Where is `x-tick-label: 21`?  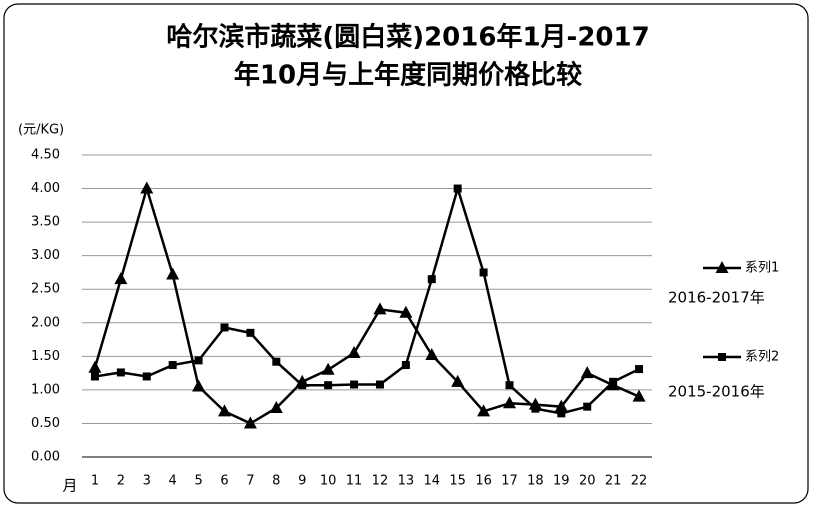
x-tick-label: 21 is located at coordinates (613, 481).